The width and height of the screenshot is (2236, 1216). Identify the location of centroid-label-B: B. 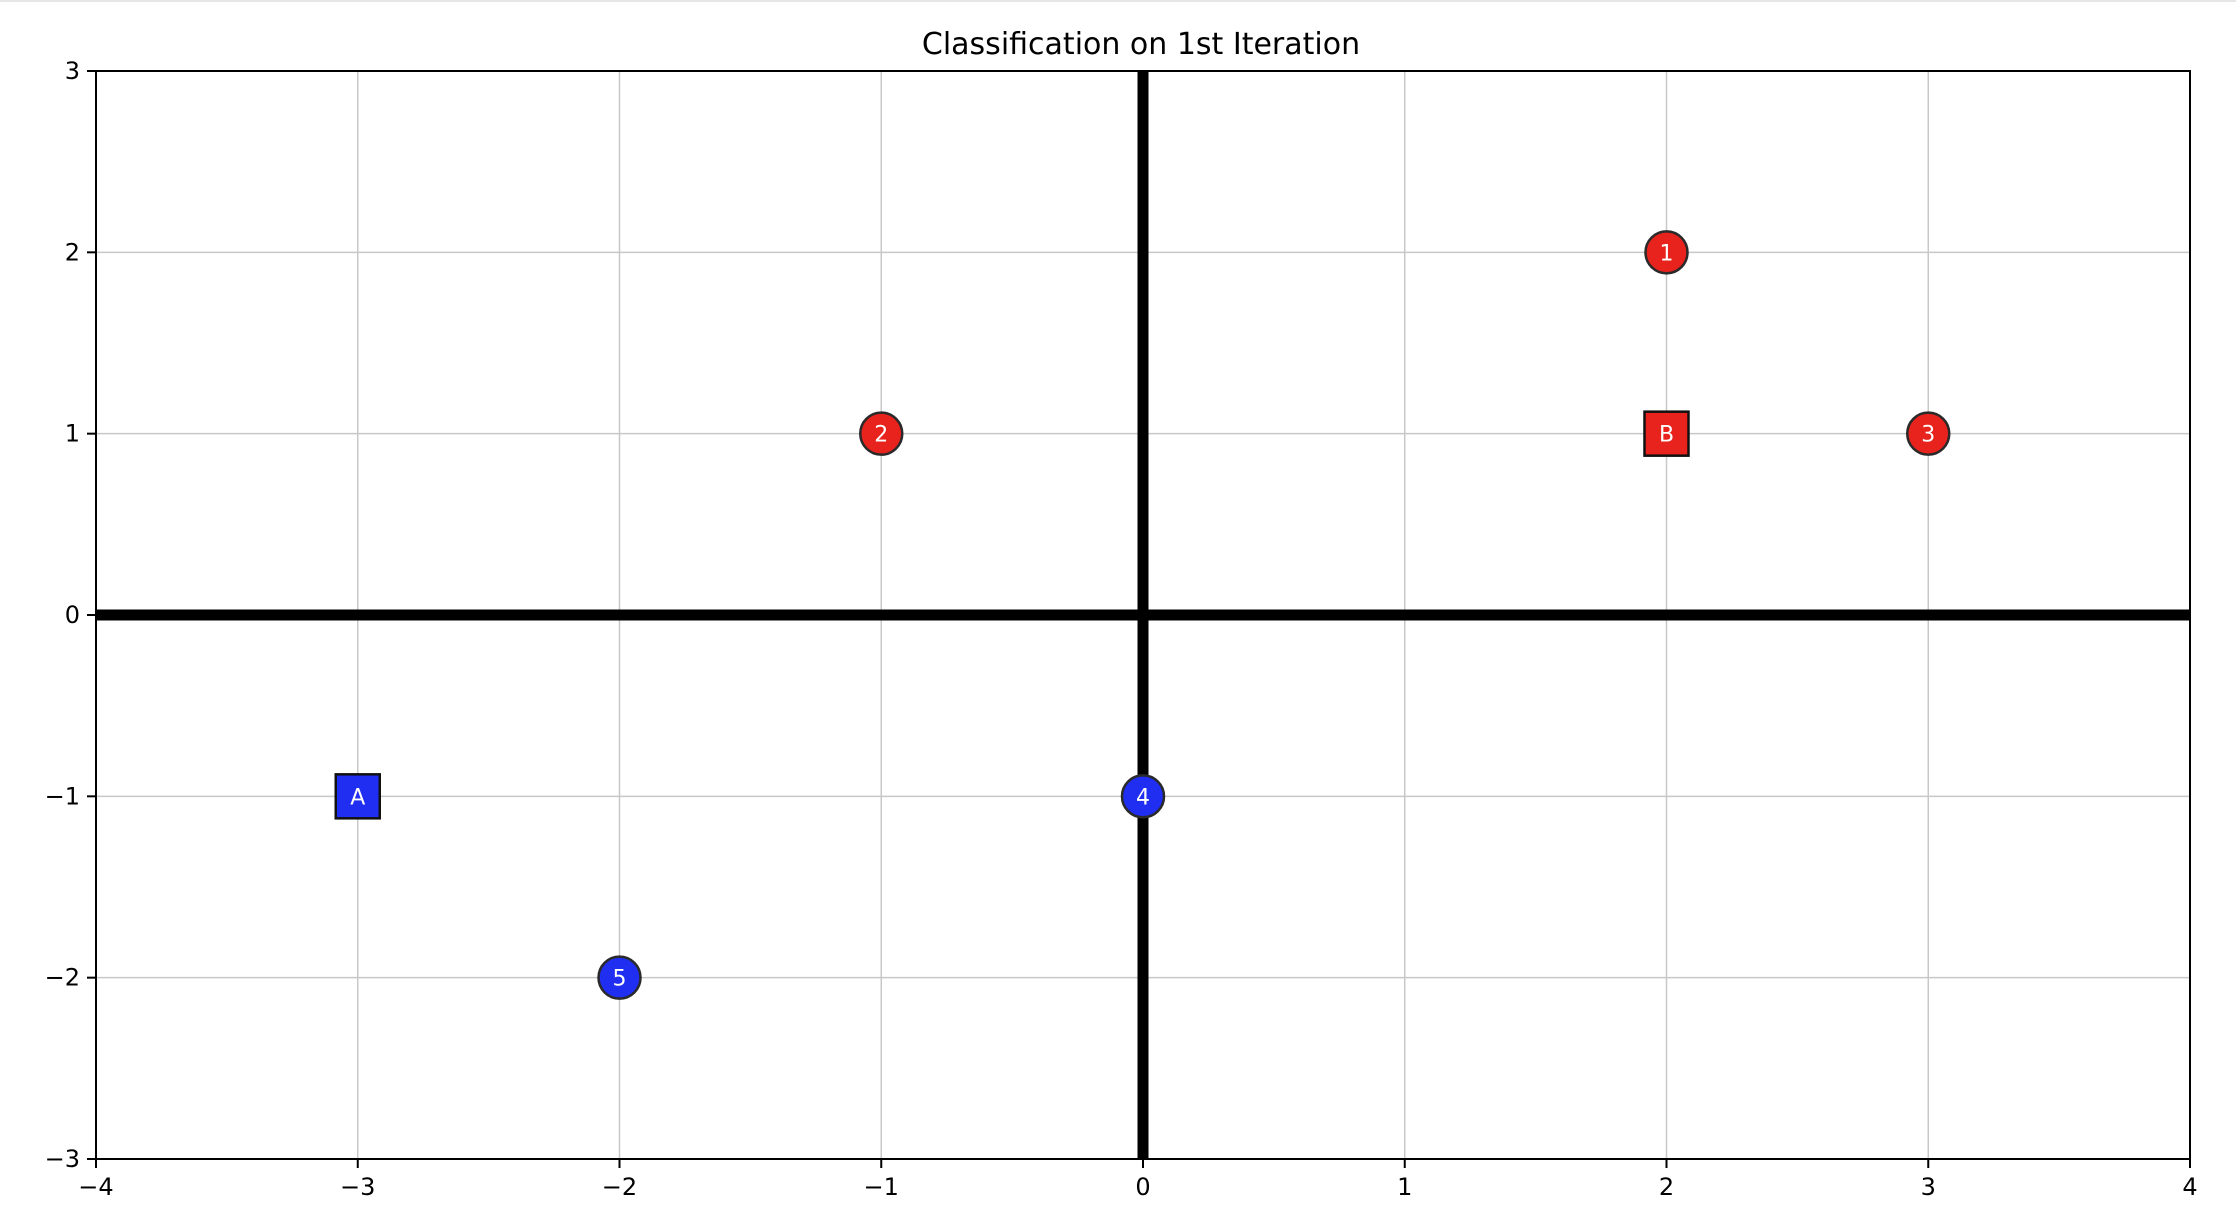
(1666, 435).